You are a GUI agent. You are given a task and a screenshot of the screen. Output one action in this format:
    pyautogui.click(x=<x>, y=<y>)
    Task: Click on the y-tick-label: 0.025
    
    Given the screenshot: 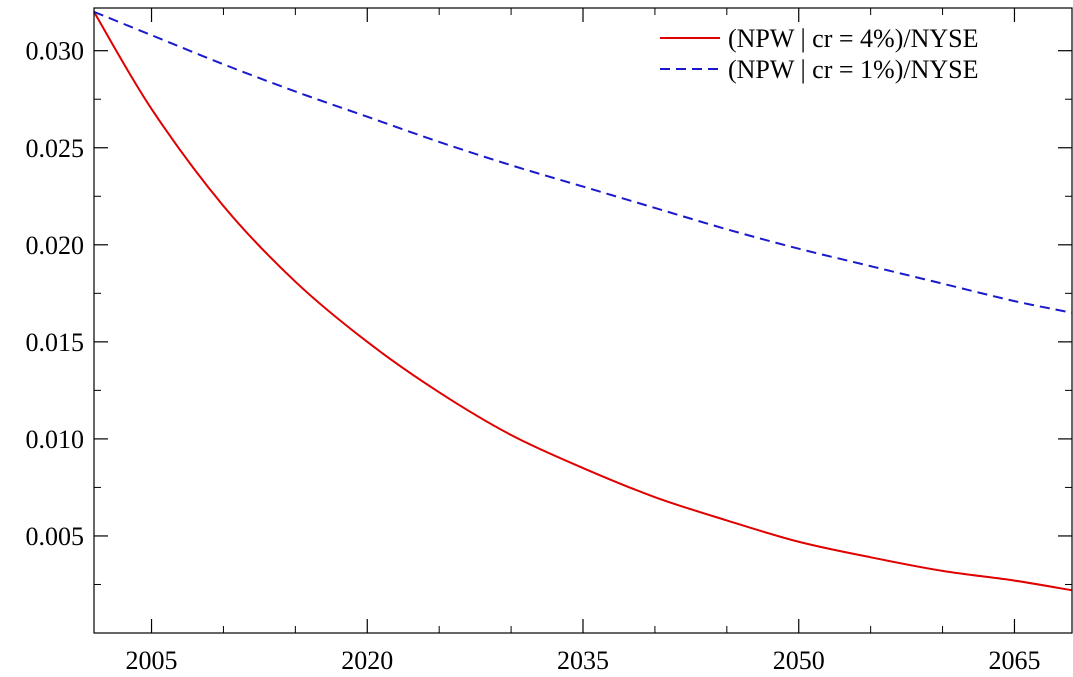 What is the action you would take?
    pyautogui.click(x=55, y=148)
    